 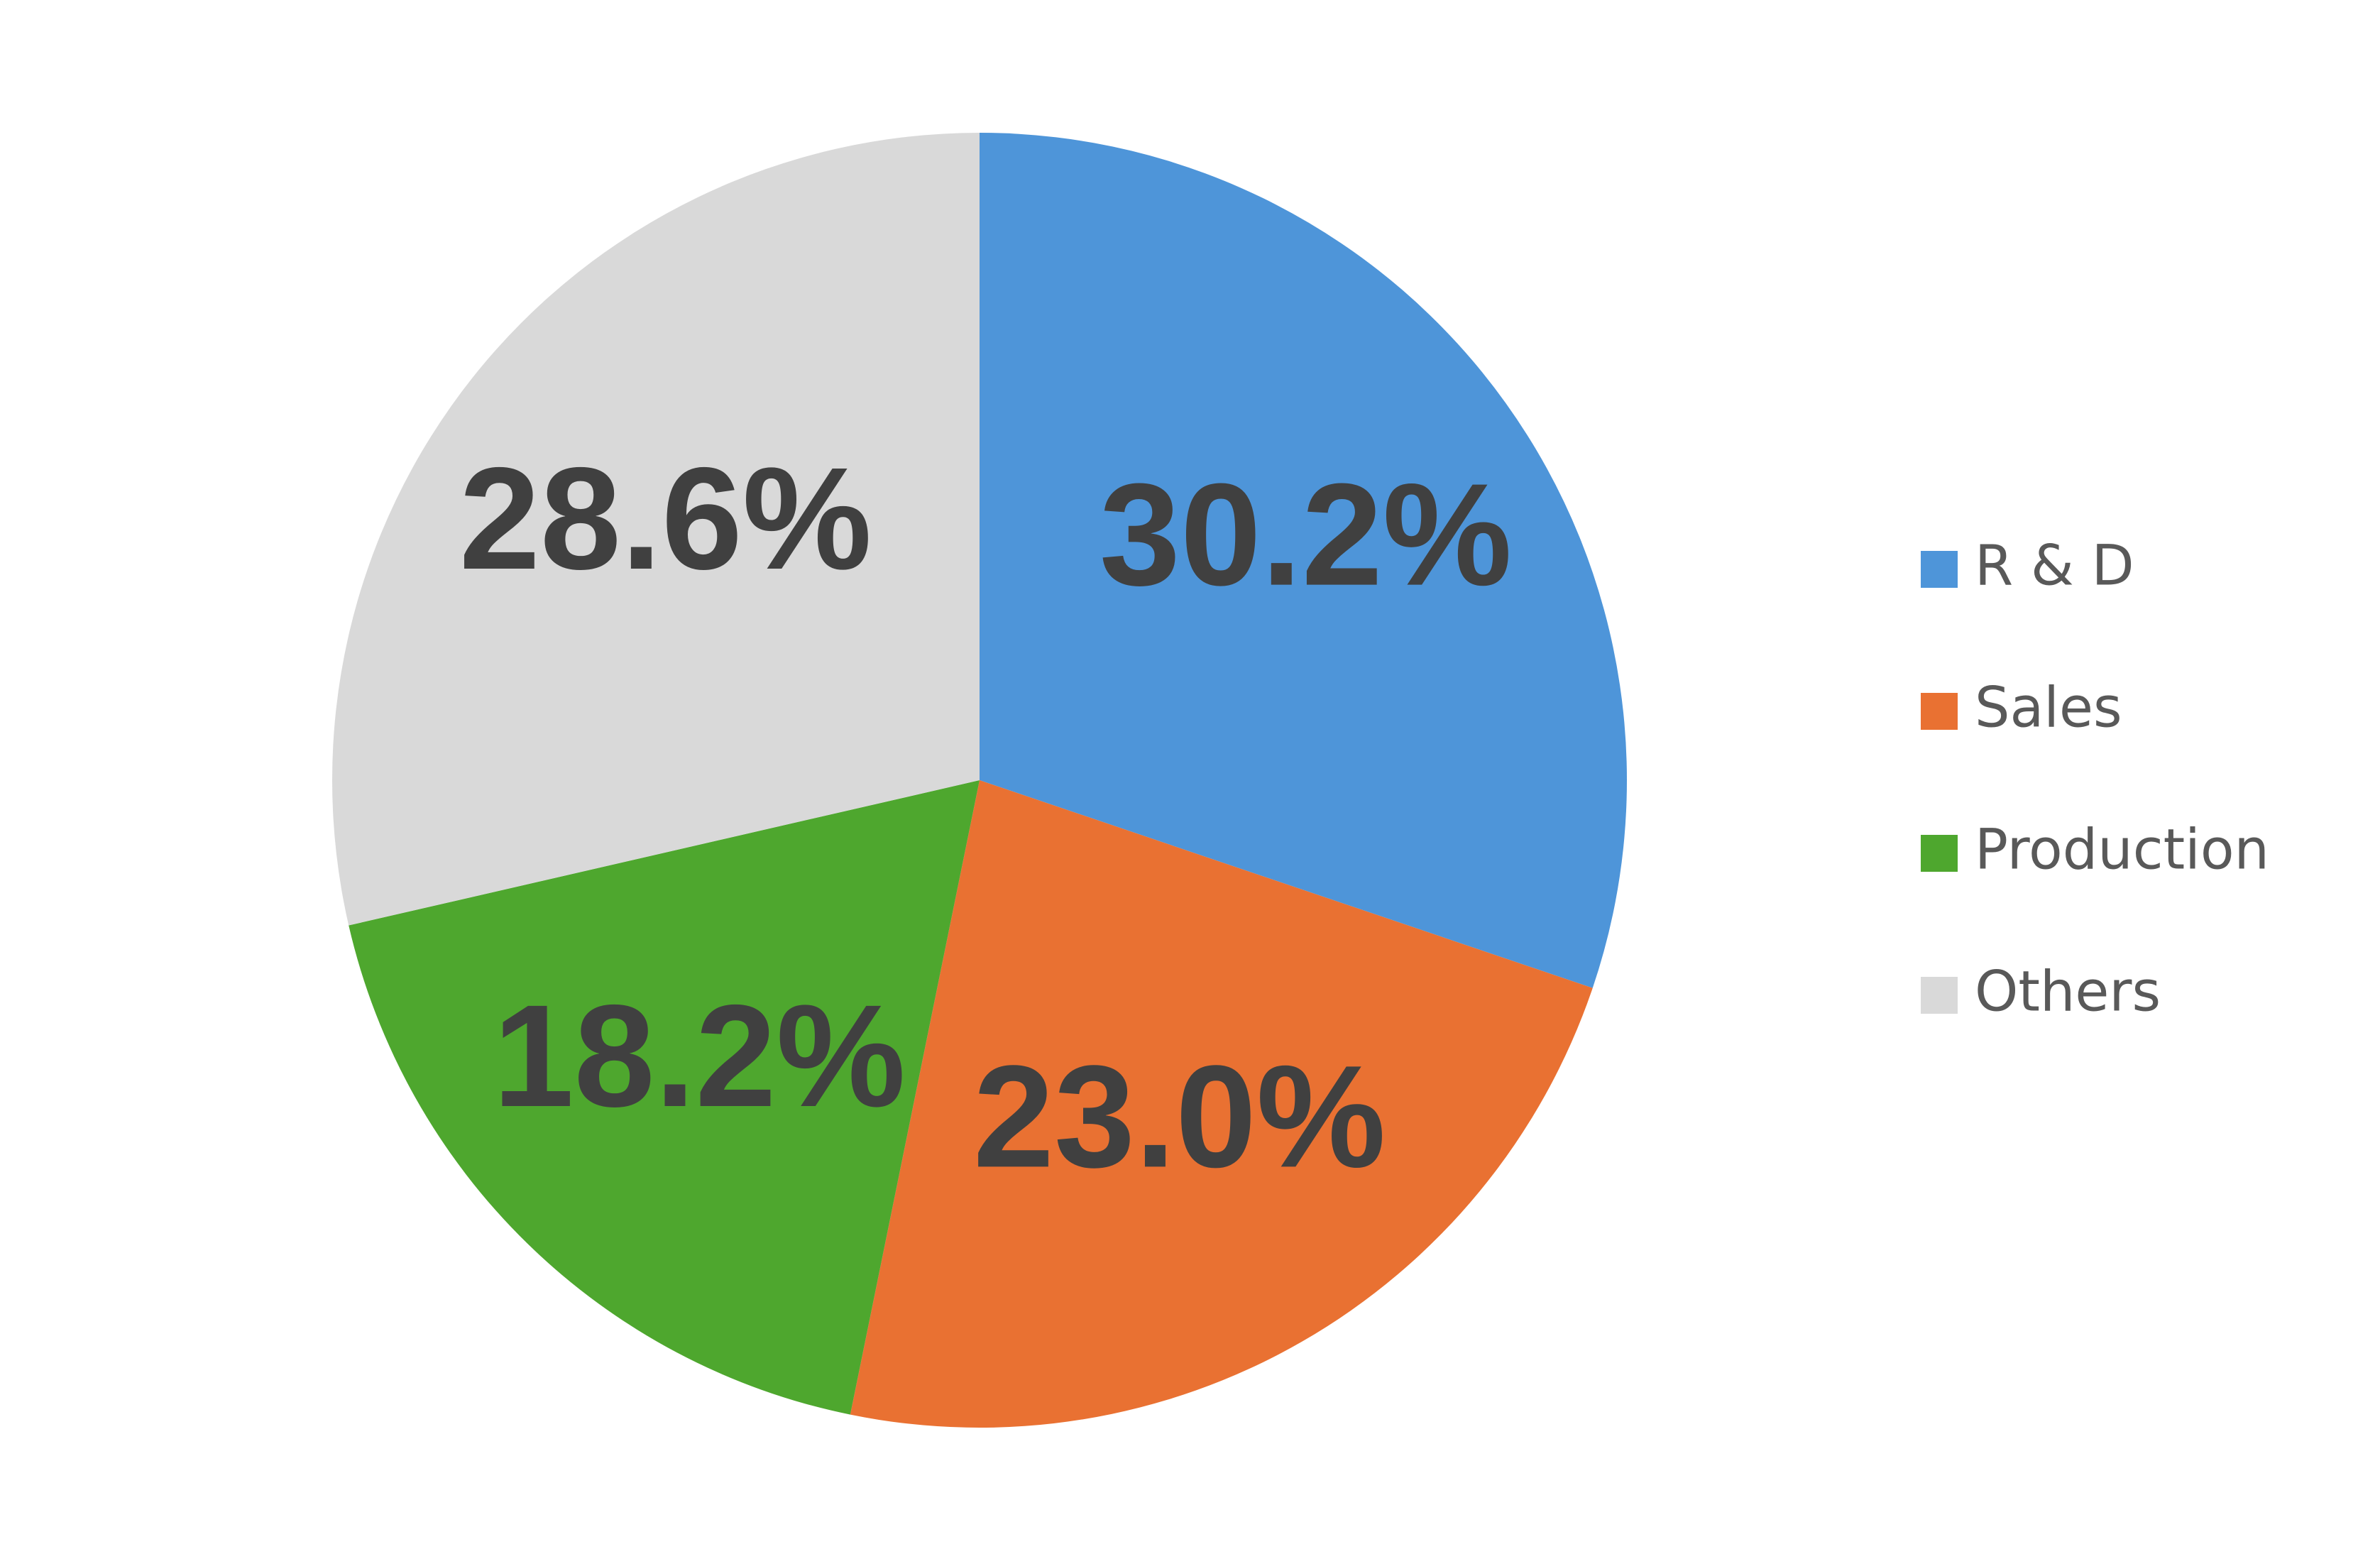 I want to click on data-label: 28.6%, so click(x=665, y=518).